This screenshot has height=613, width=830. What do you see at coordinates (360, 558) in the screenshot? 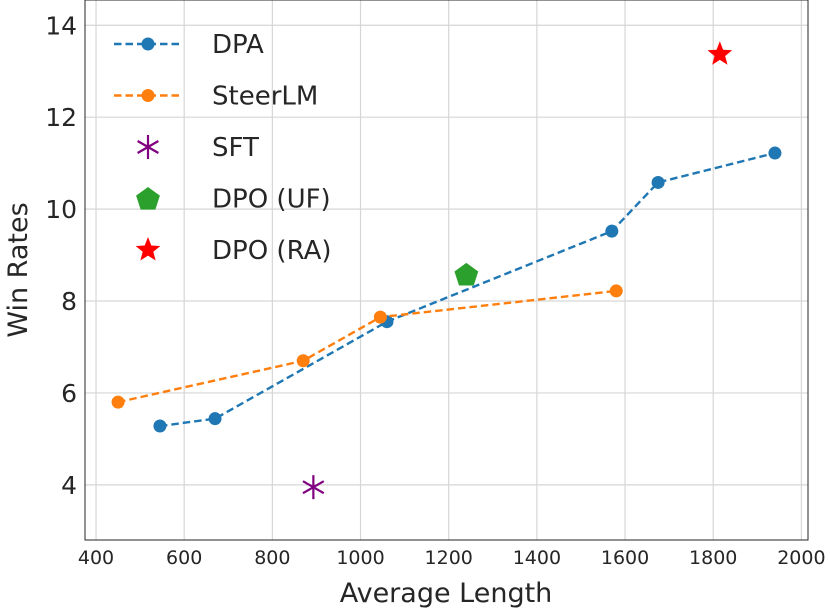
I see `x-tick-label: 1000` at bounding box center [360, 558].